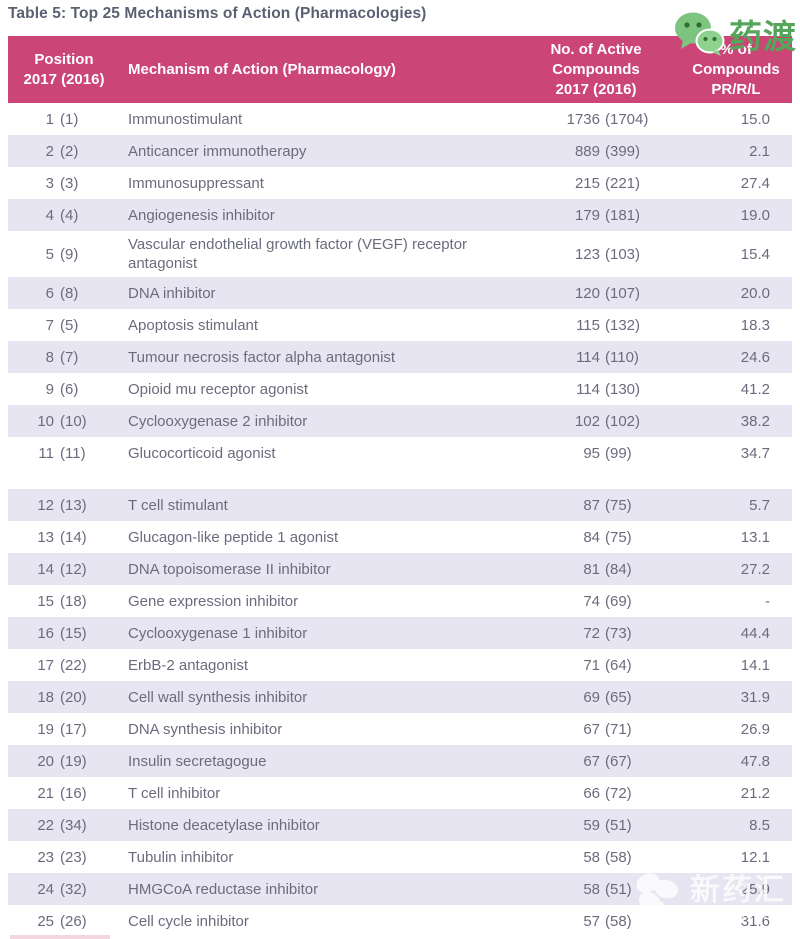 The image size is (800, 939). I want to click on compounds-2017: 69, so click(591, 697).